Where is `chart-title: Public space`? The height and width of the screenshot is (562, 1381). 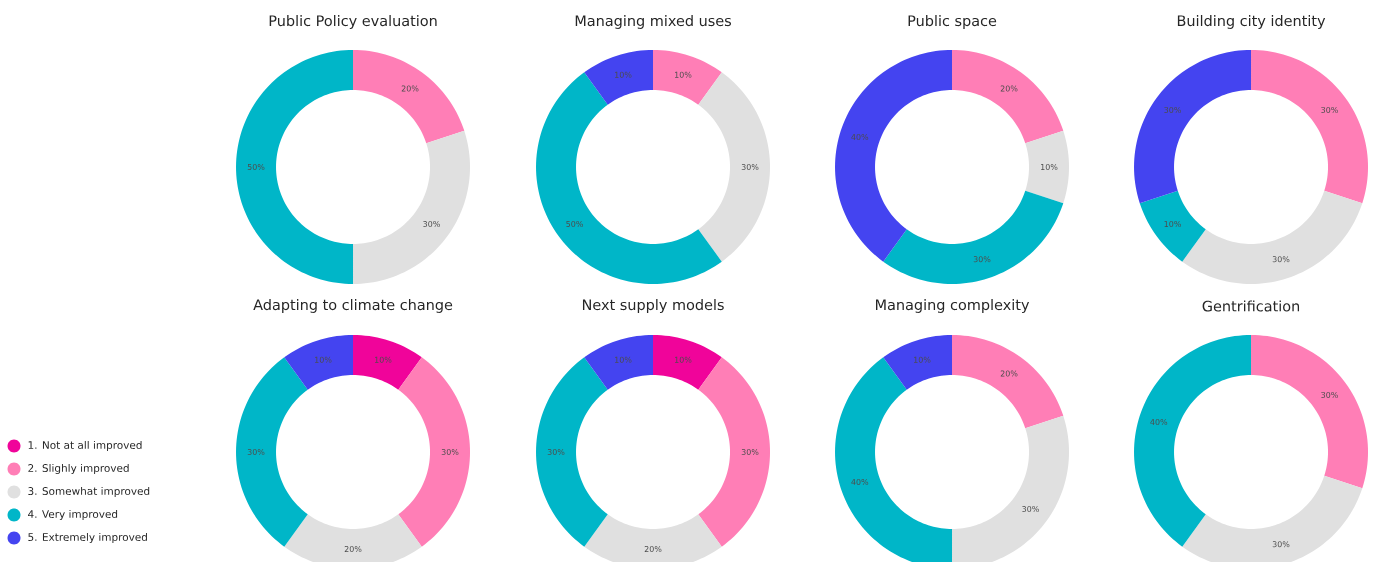
chart-title: Public space is located at coordinates (952, 21).